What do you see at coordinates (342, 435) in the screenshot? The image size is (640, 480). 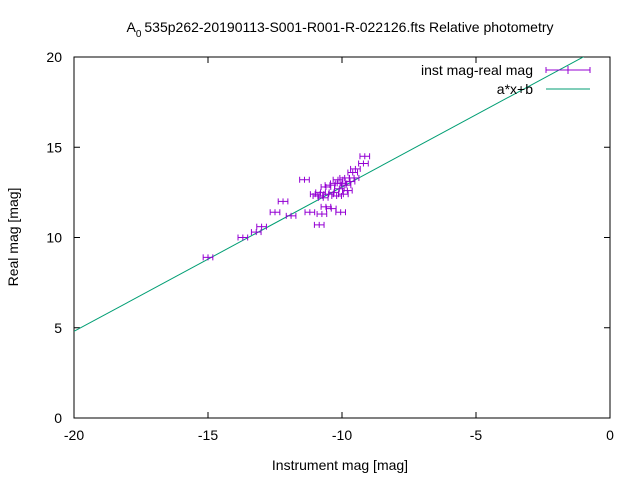 I see `x-tick-label: -10` at bounding box center [342, 435].